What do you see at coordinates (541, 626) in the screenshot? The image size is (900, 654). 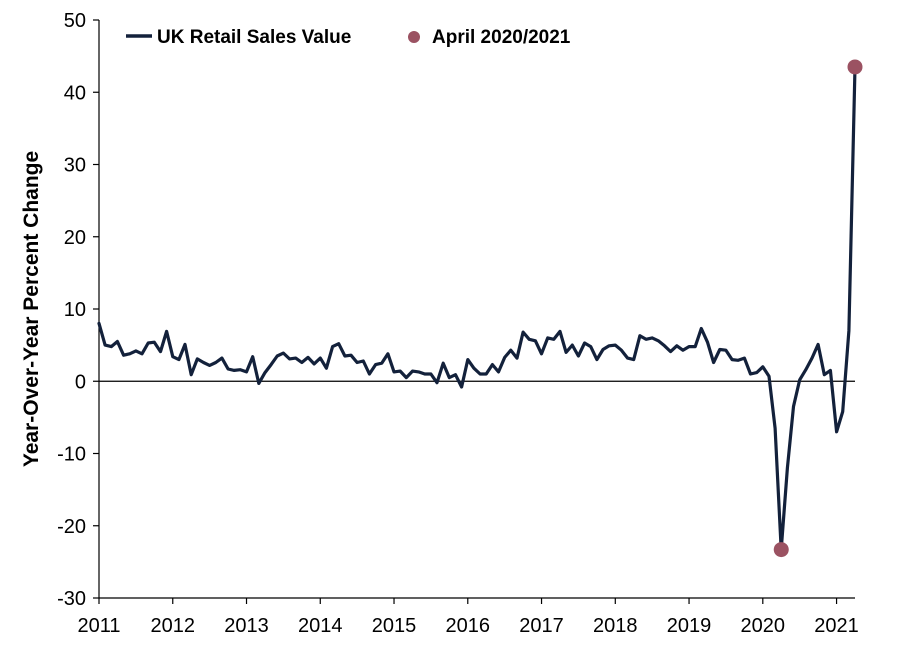 I see `x-tick-label: 2017` at bounding box center [541, 626].